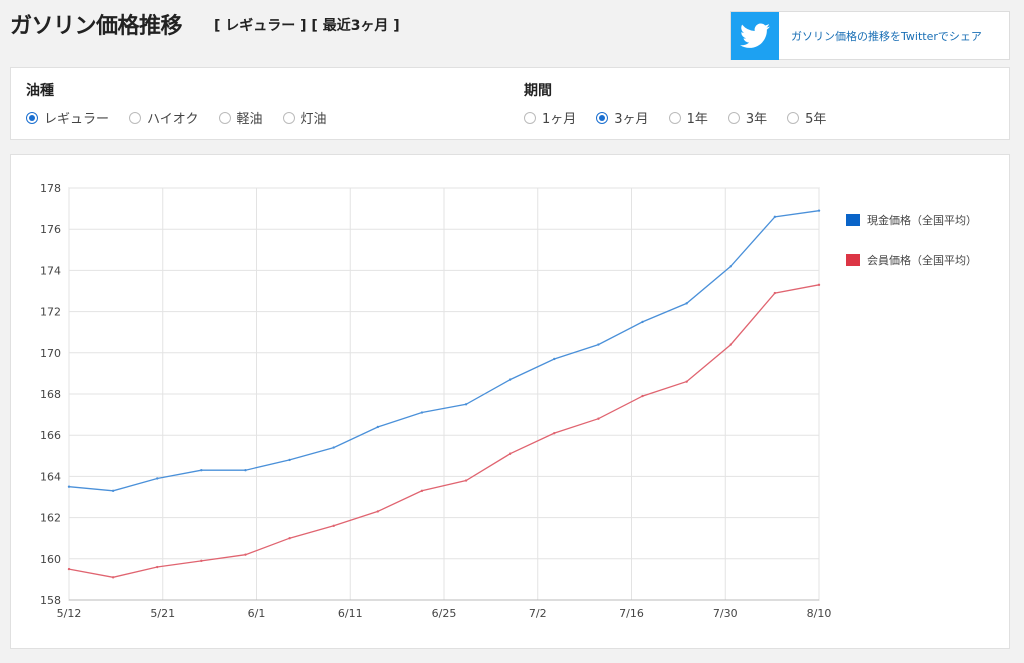 The width and height of the screenshot is (1024, 663). Describe the element at coordinates (755, 35) in the screenshot. I see `twitter-bird-icon` at that location.